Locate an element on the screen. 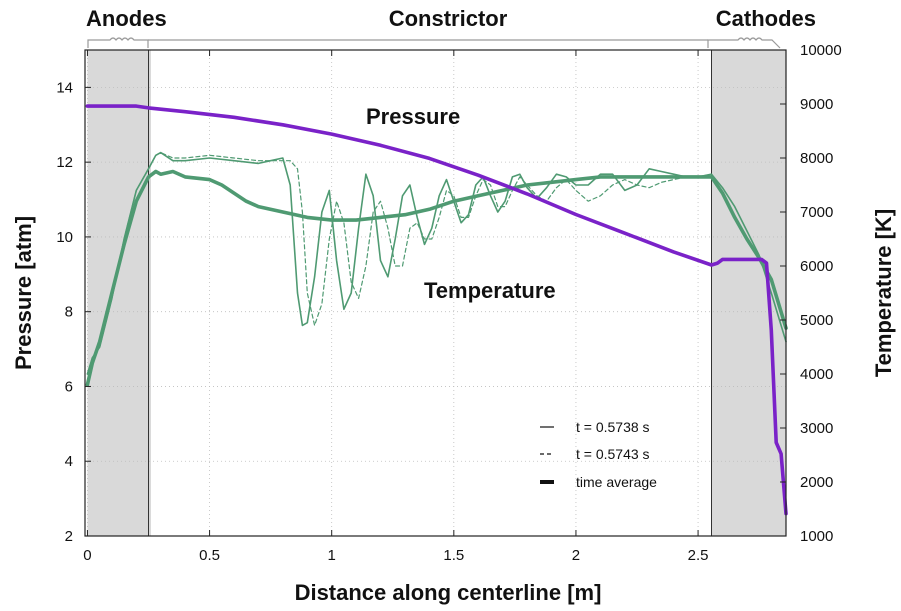 The image size is (901, 611). cathodes-bracket is located at coordinates (744, 43).